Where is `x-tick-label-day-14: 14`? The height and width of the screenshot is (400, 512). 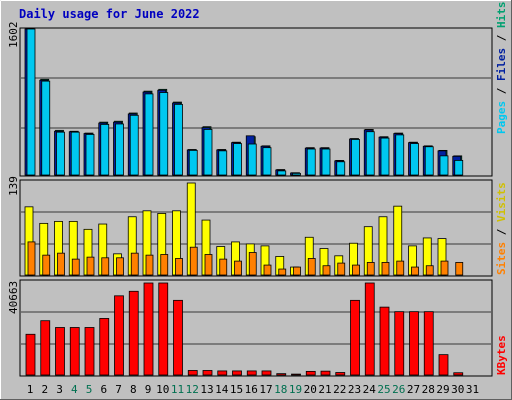
x-tick-label-day-14: 14 is located at coordinates (222, 389).